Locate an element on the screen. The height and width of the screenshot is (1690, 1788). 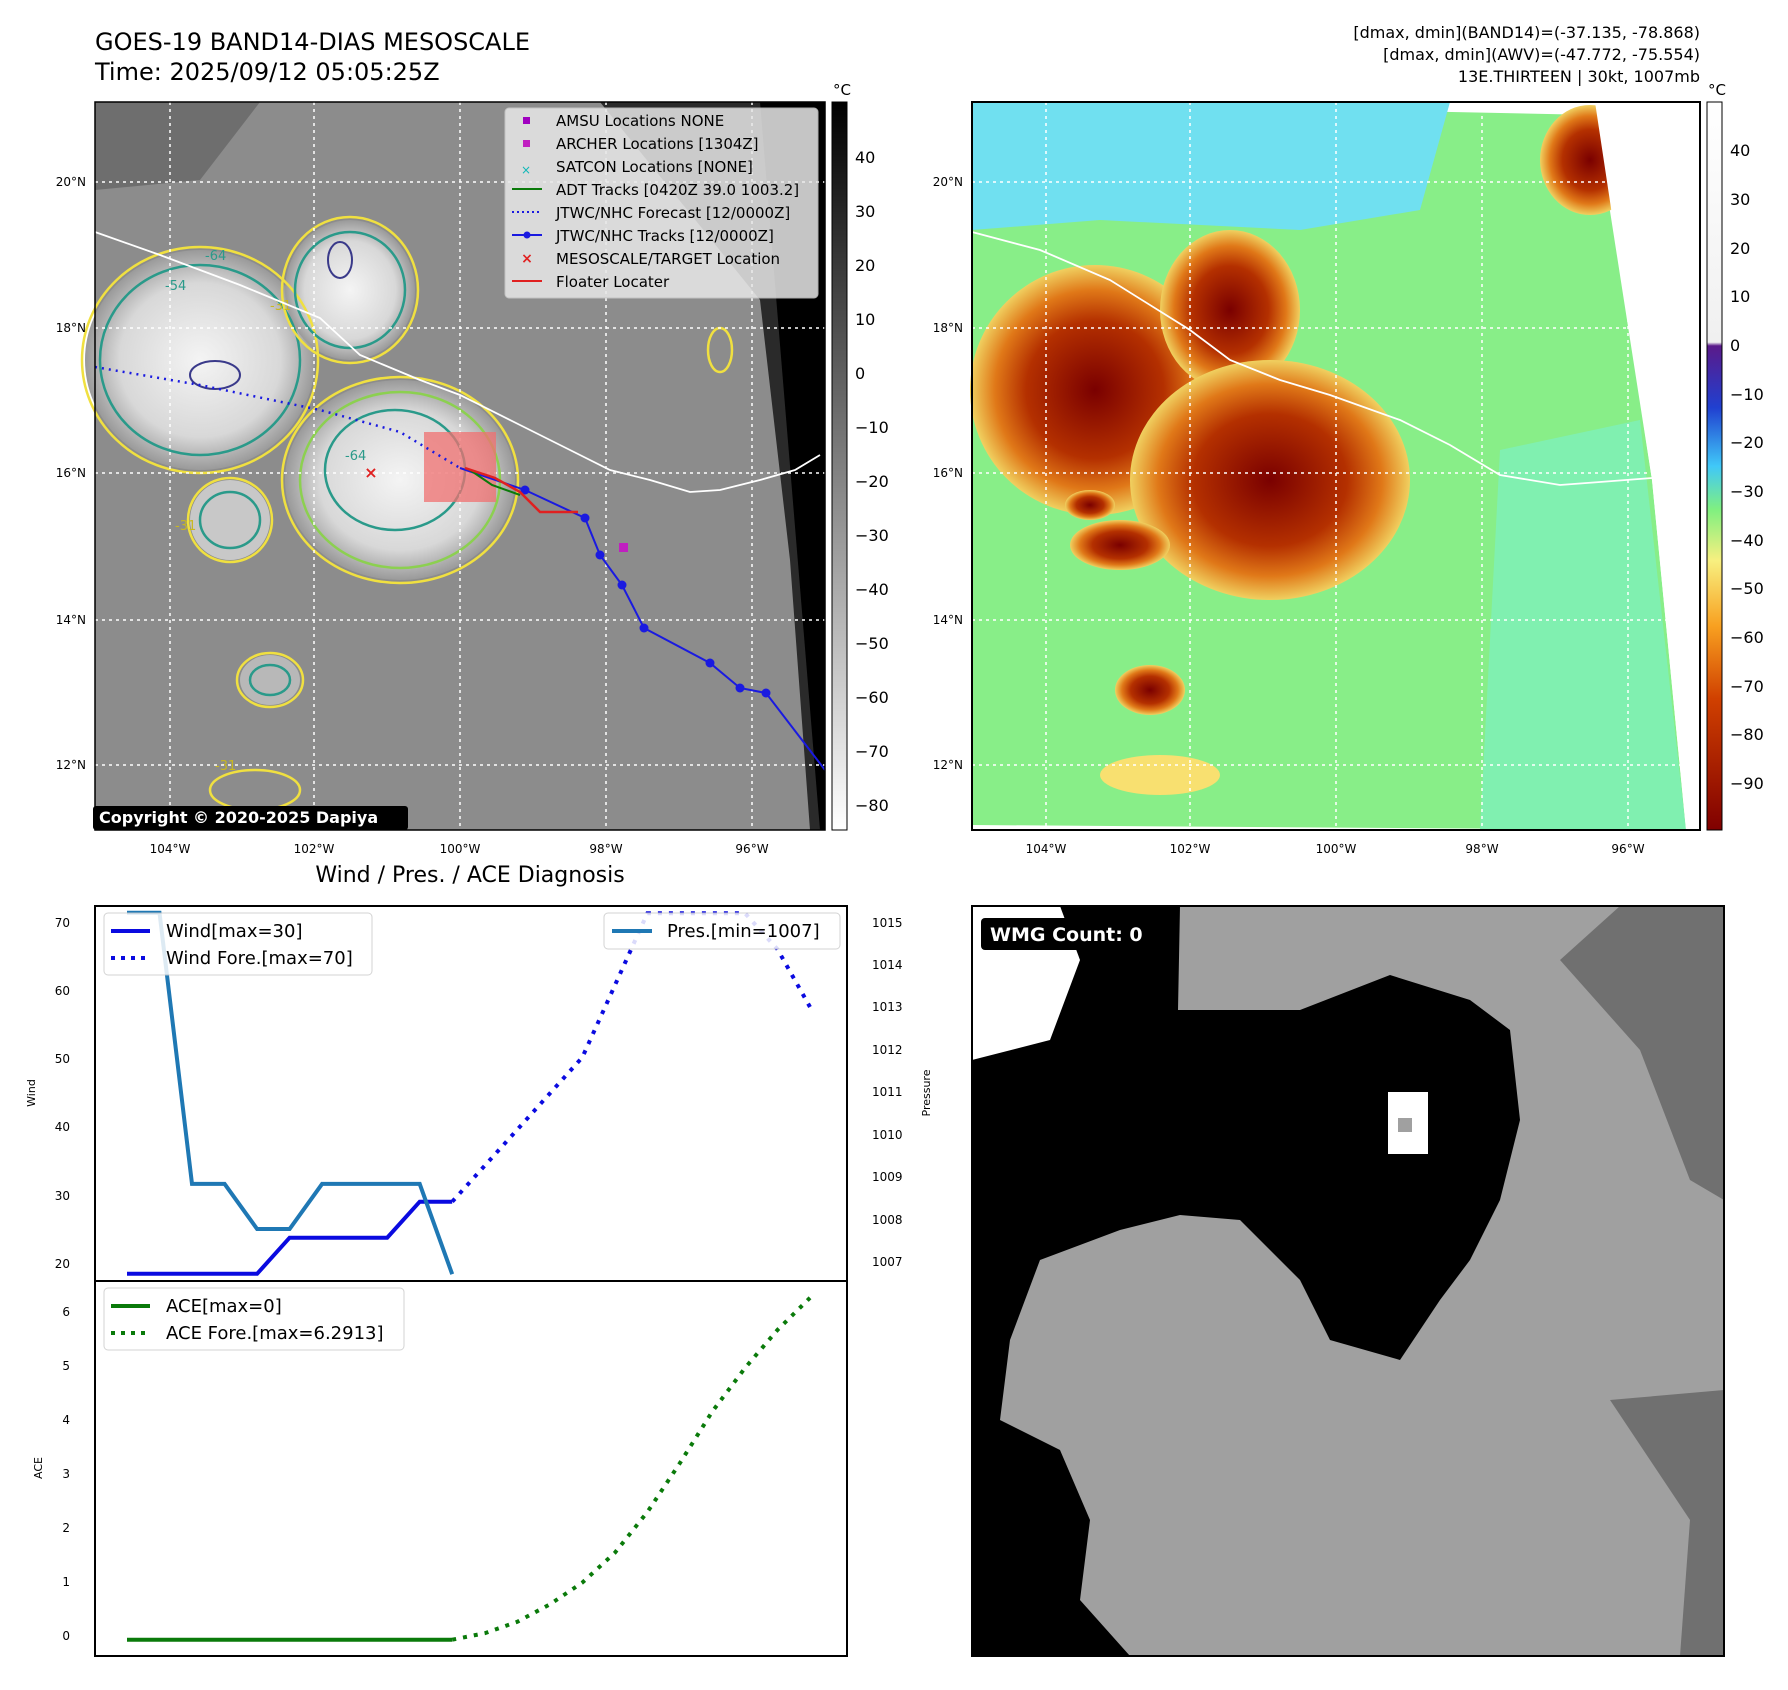
legend-wind-fore: Wind Fore.[max=70] is located at coordinates (259, 958).